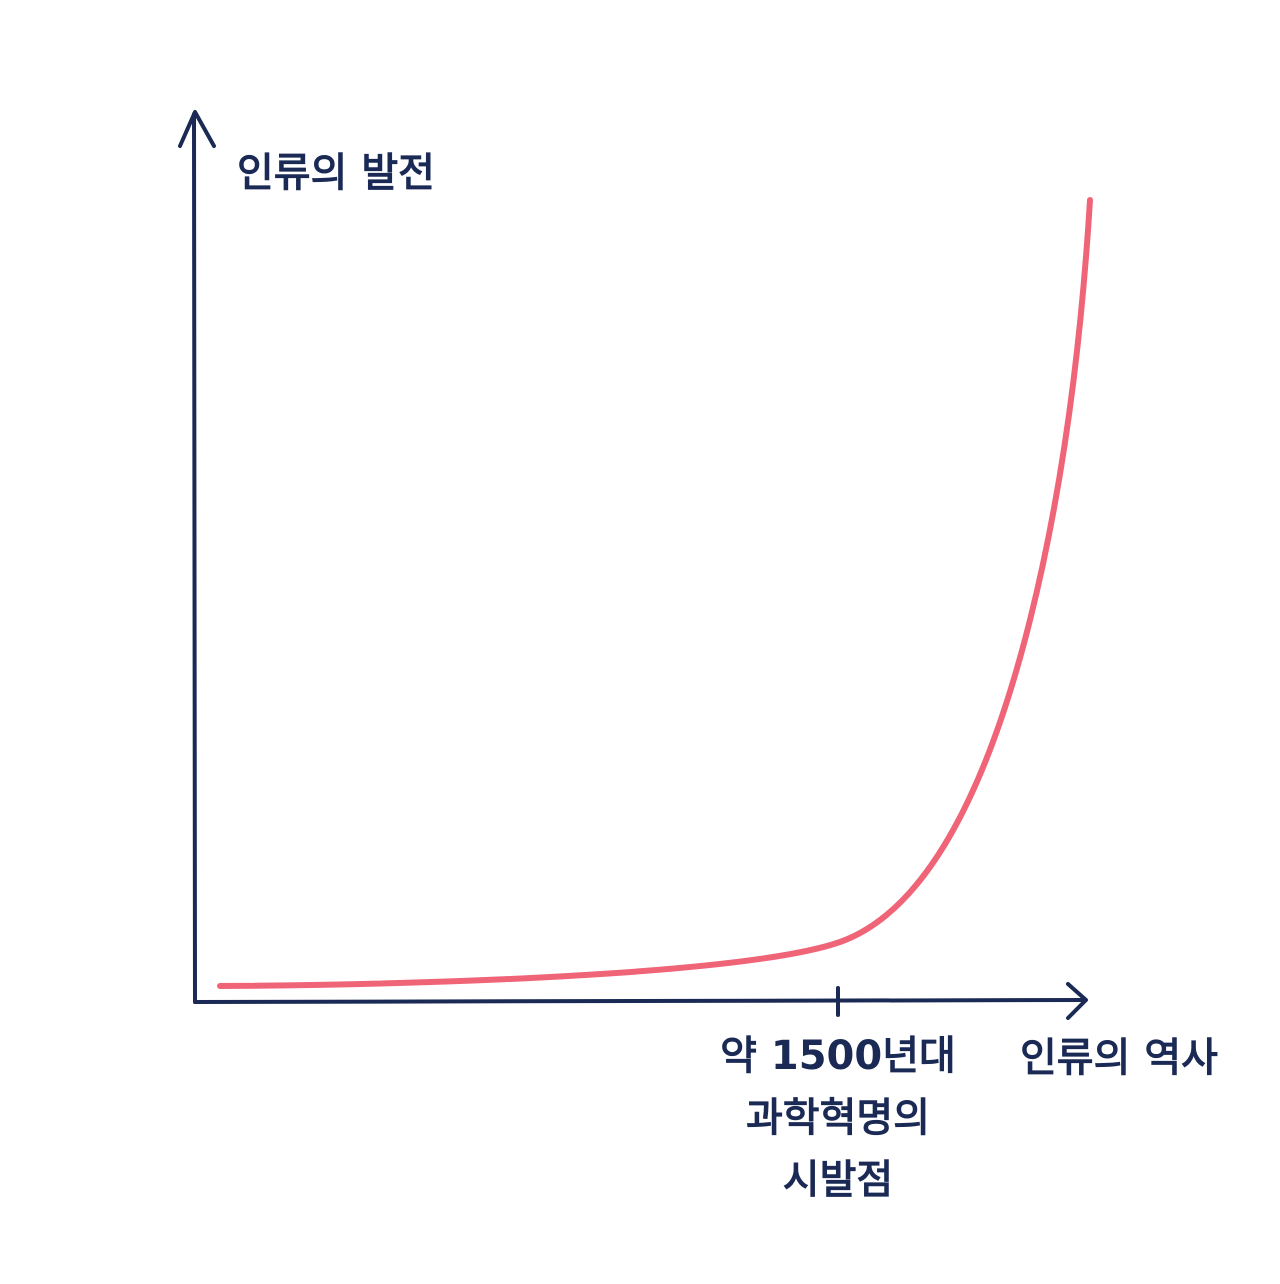 This screenshot has height=1284, width=1280. I want to click on annotation-line: 약 1500년대, so click(838, 1056).